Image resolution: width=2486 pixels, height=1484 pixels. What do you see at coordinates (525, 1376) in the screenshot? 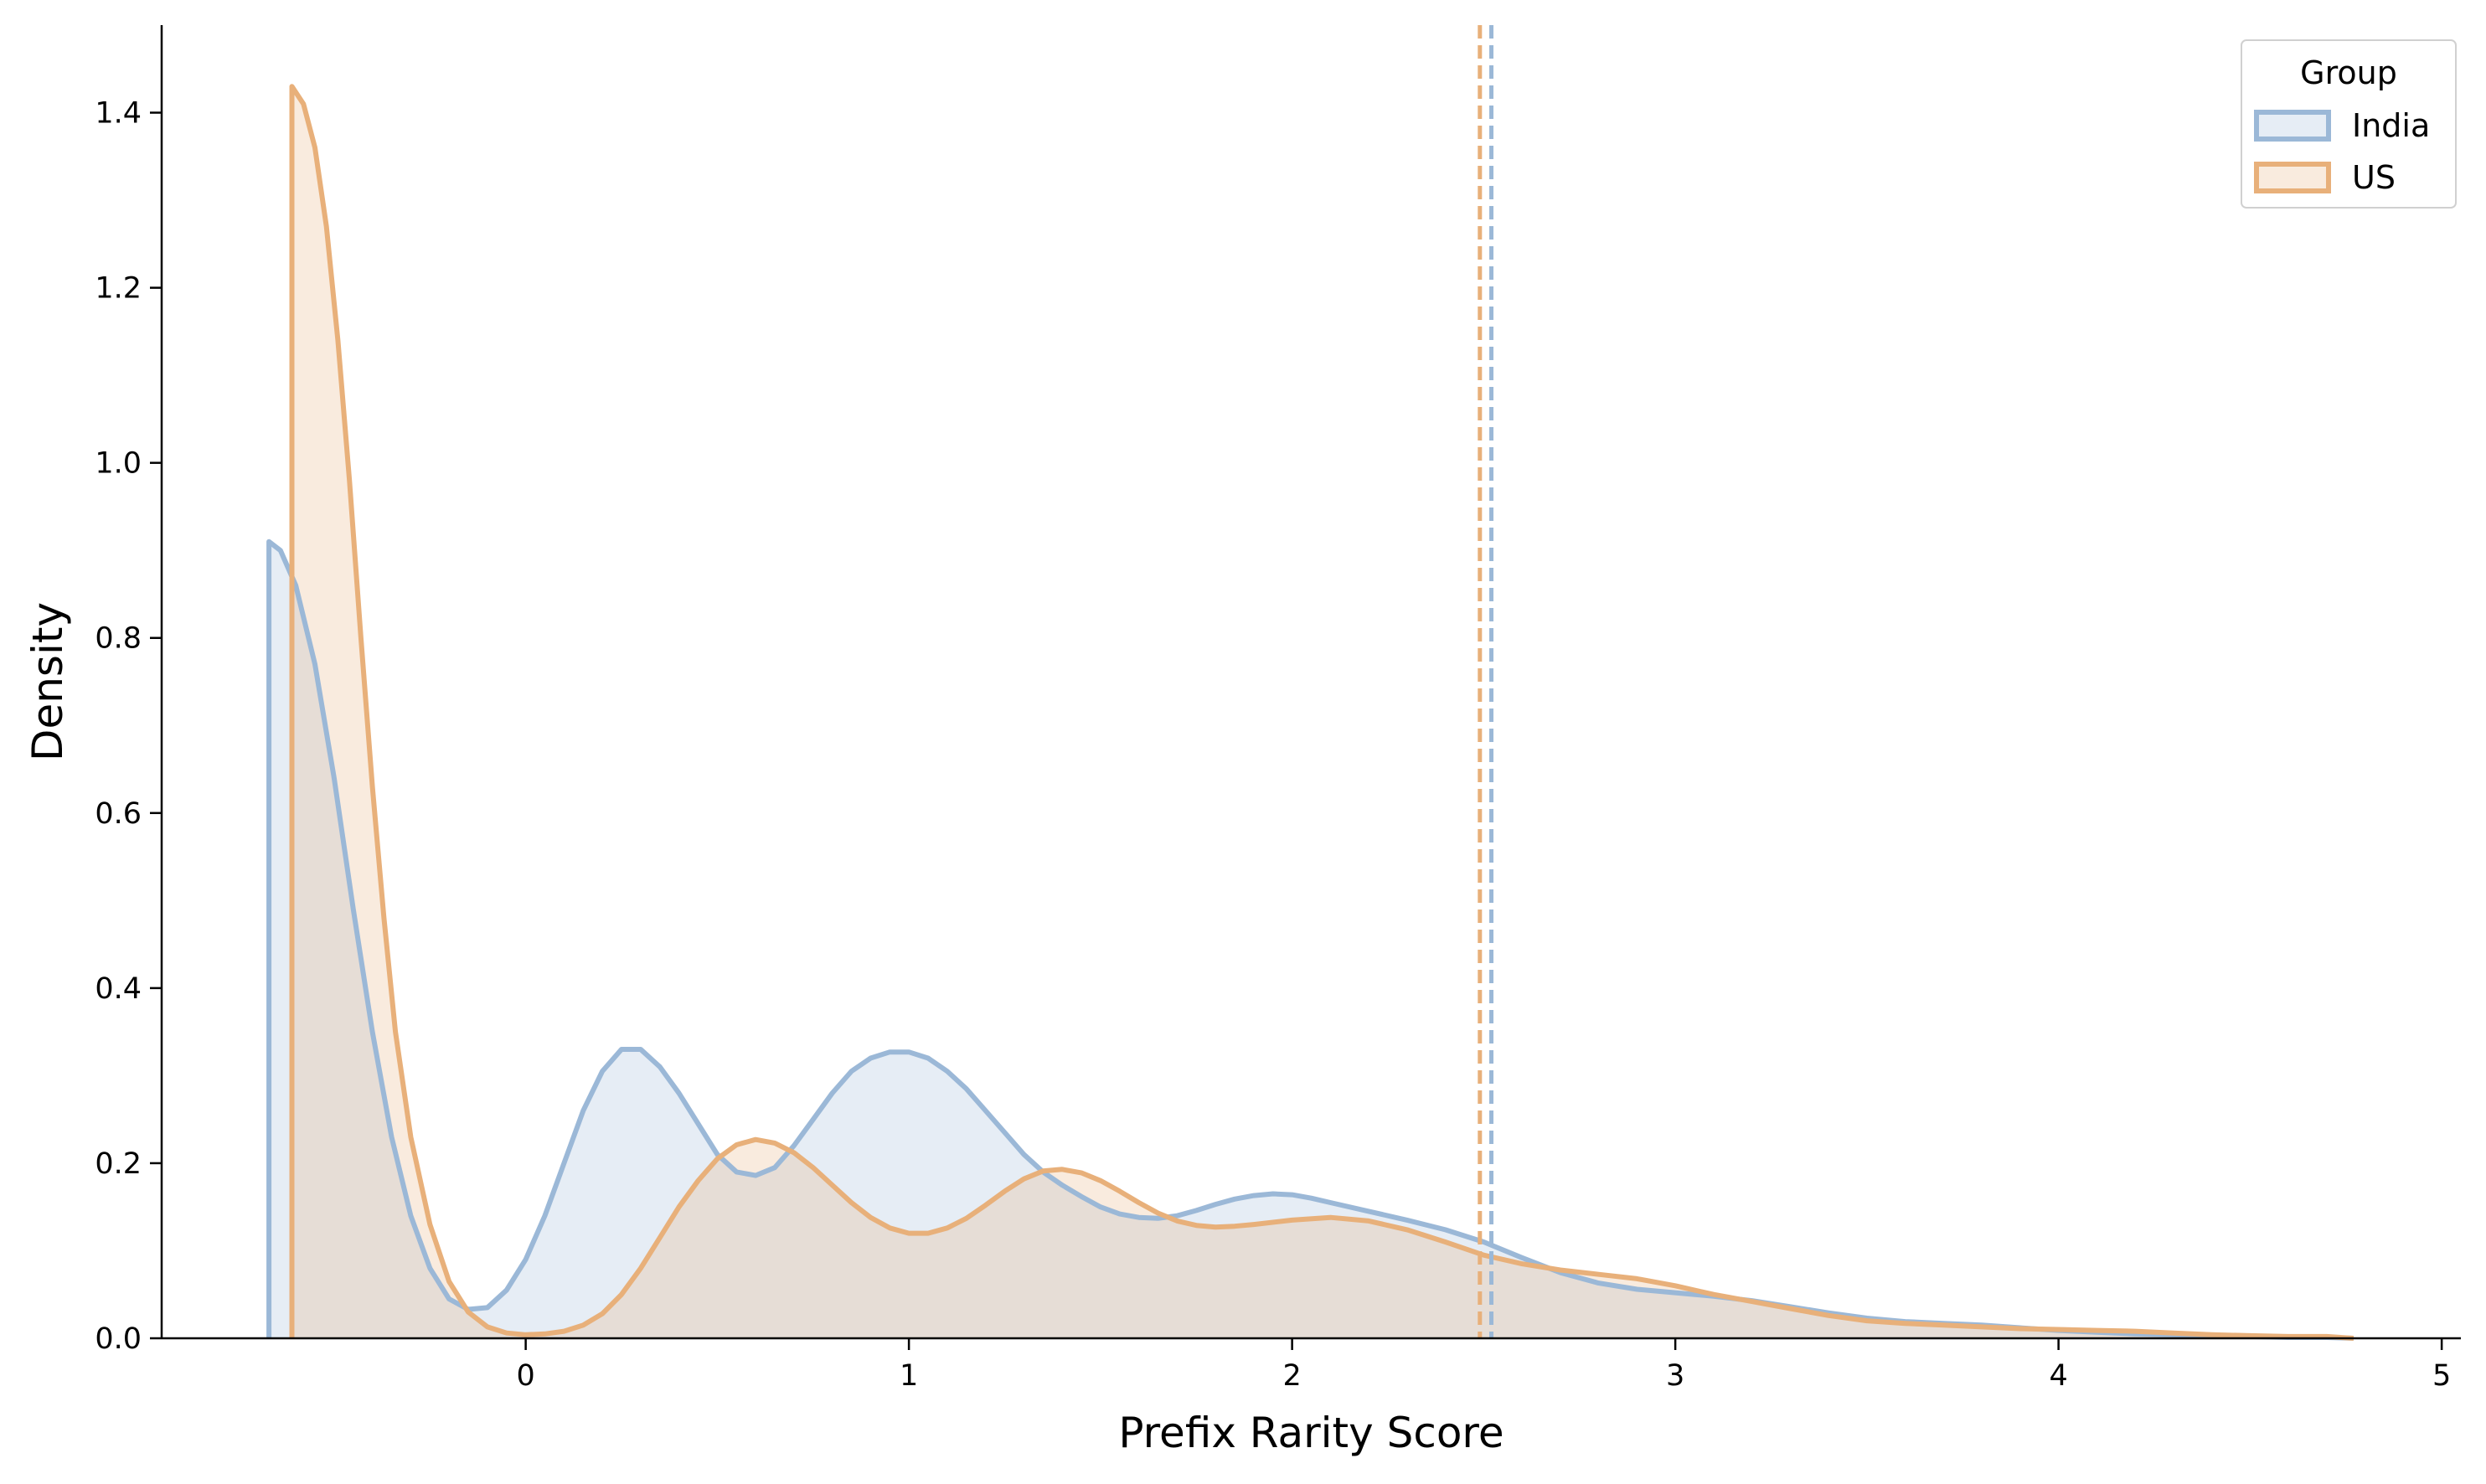
I see `x-tick-label: 0` at bounding box center [525, 1376].